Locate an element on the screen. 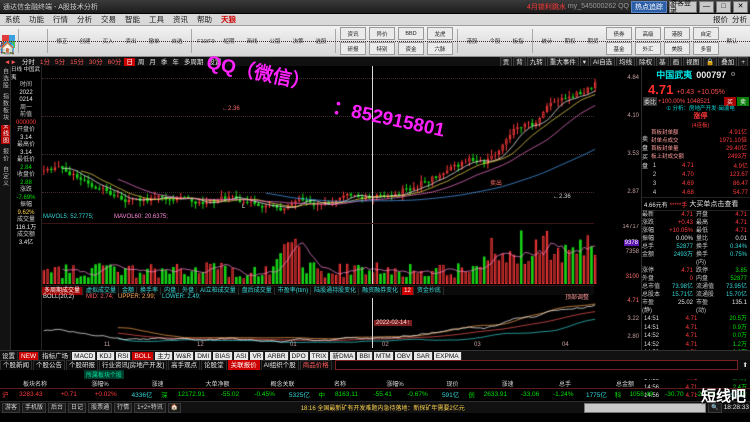 This screenshot has height=422, width=750. bbd-button: BBD is located at coordinates (411, 33).